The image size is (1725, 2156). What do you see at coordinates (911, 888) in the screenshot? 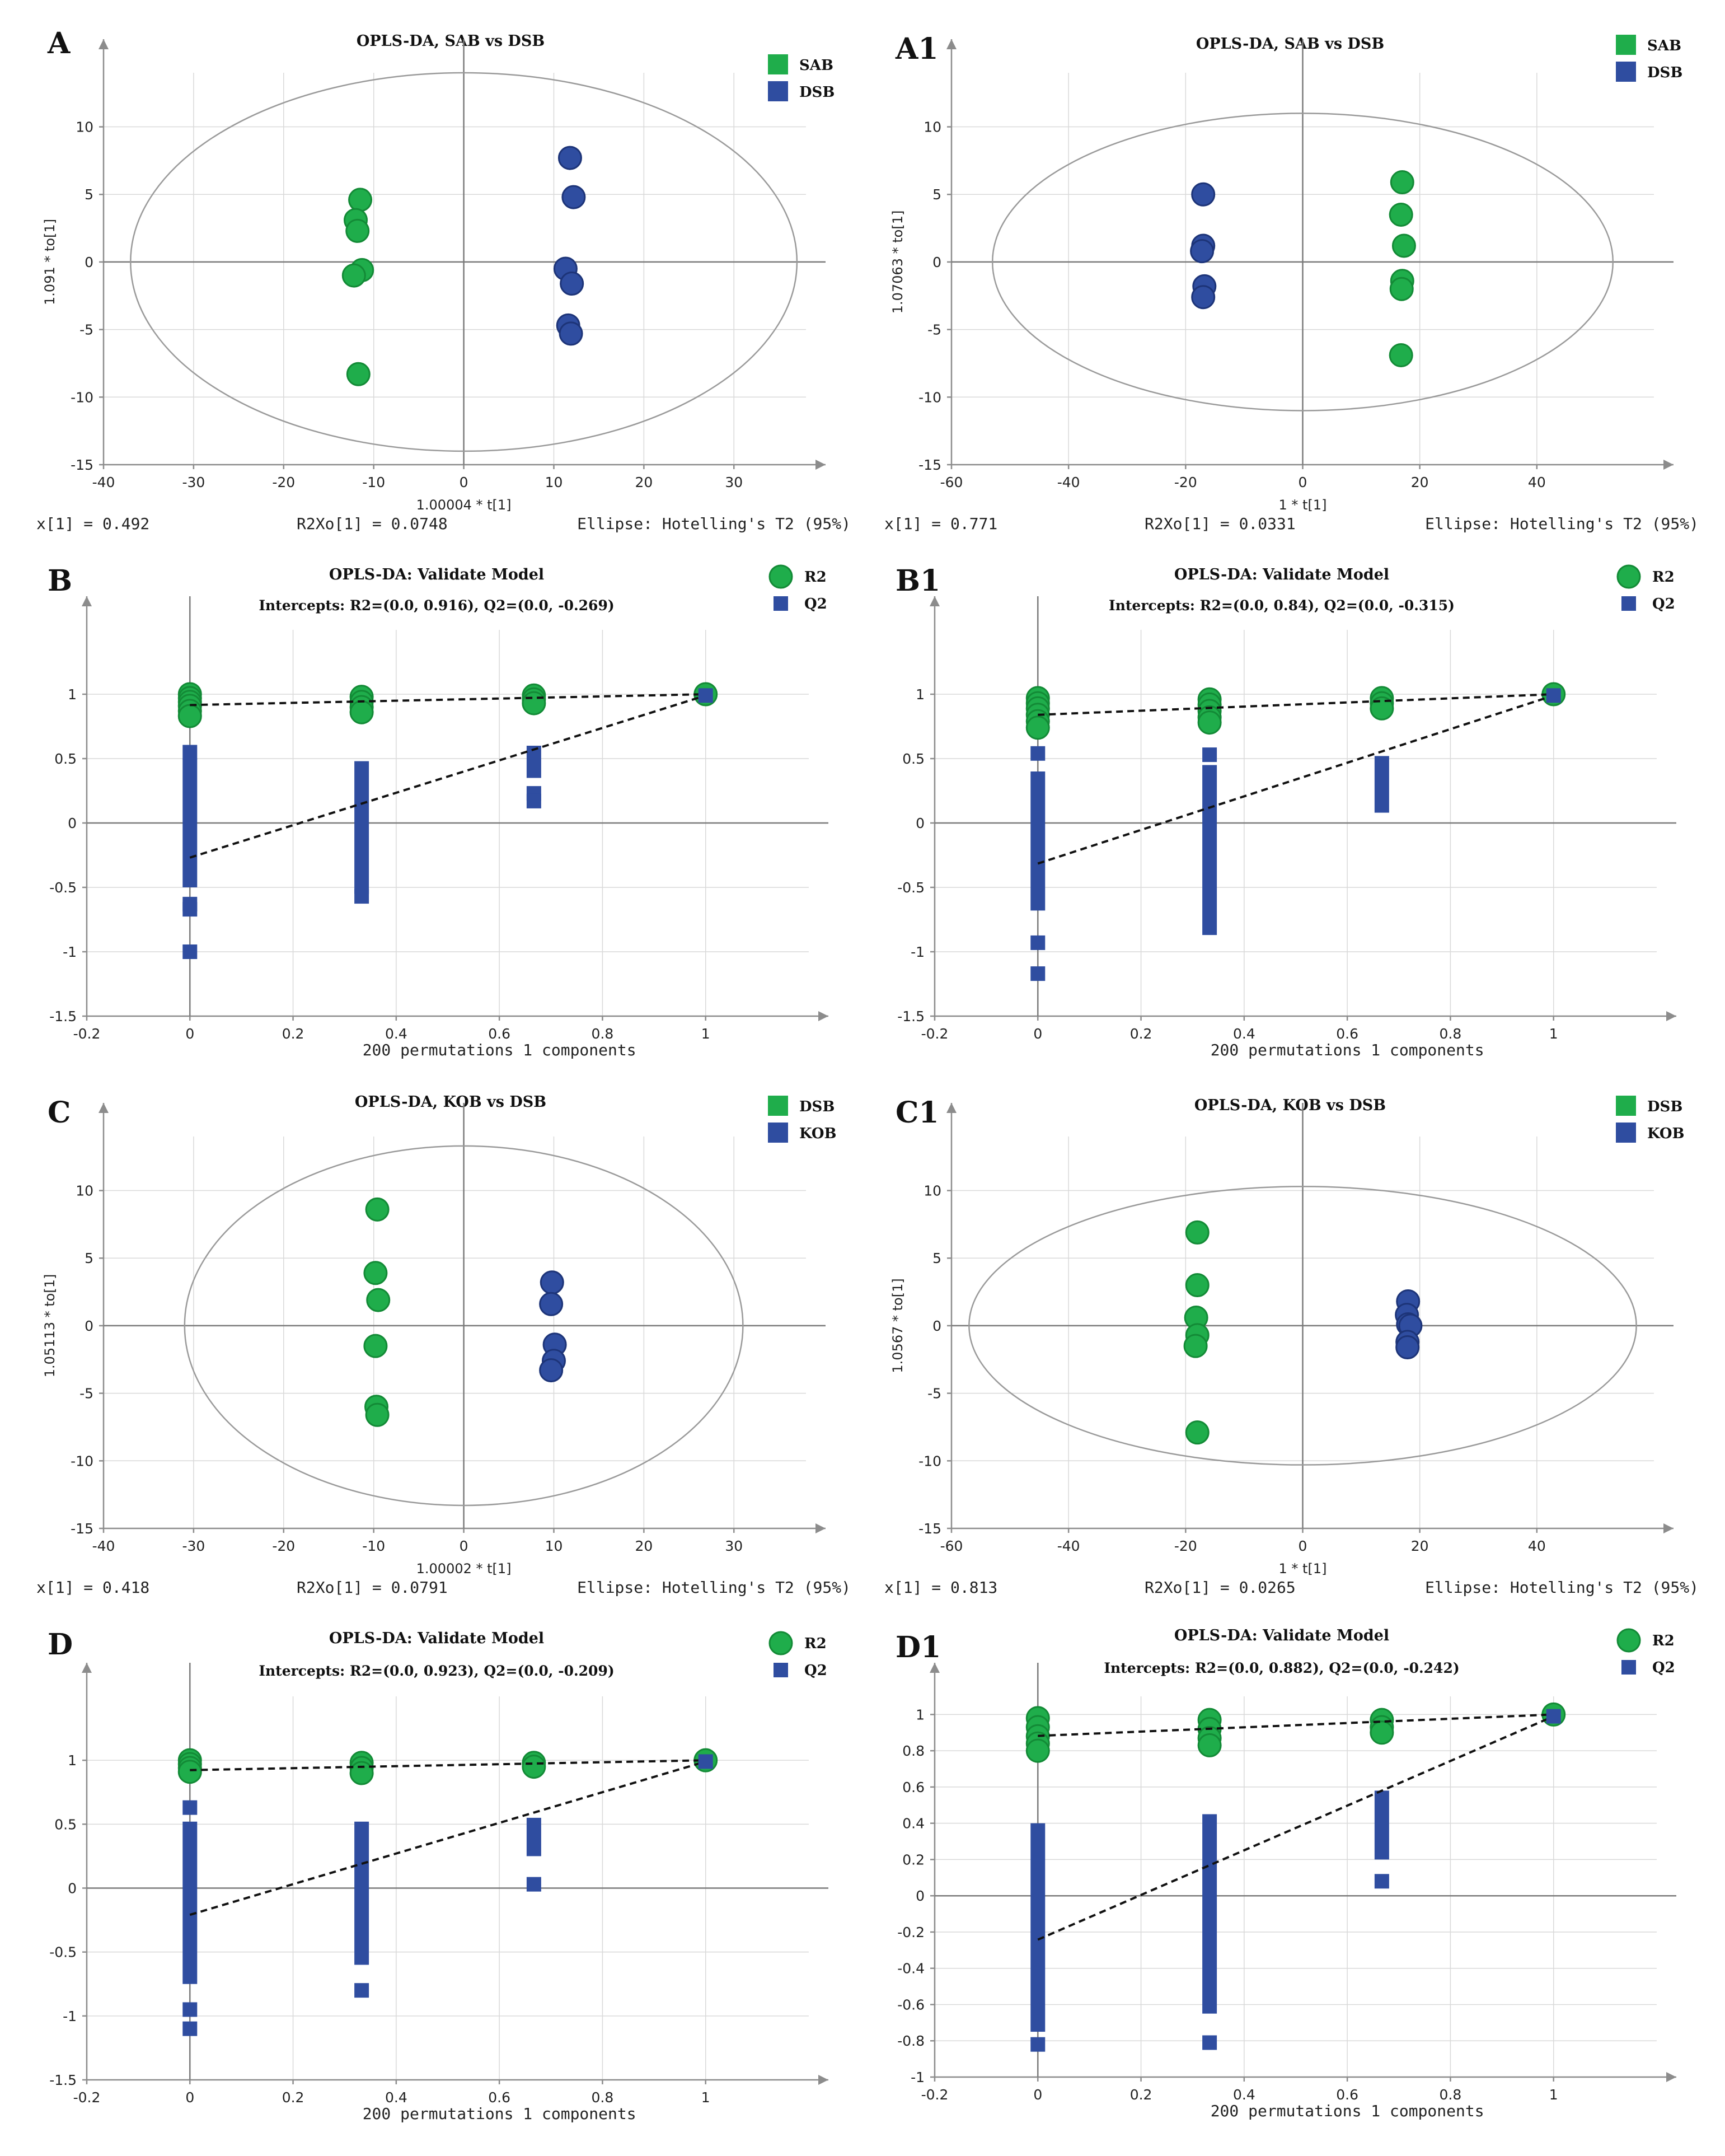
I see `y-tick-label: -0.5` at bounding box center [911, 888].